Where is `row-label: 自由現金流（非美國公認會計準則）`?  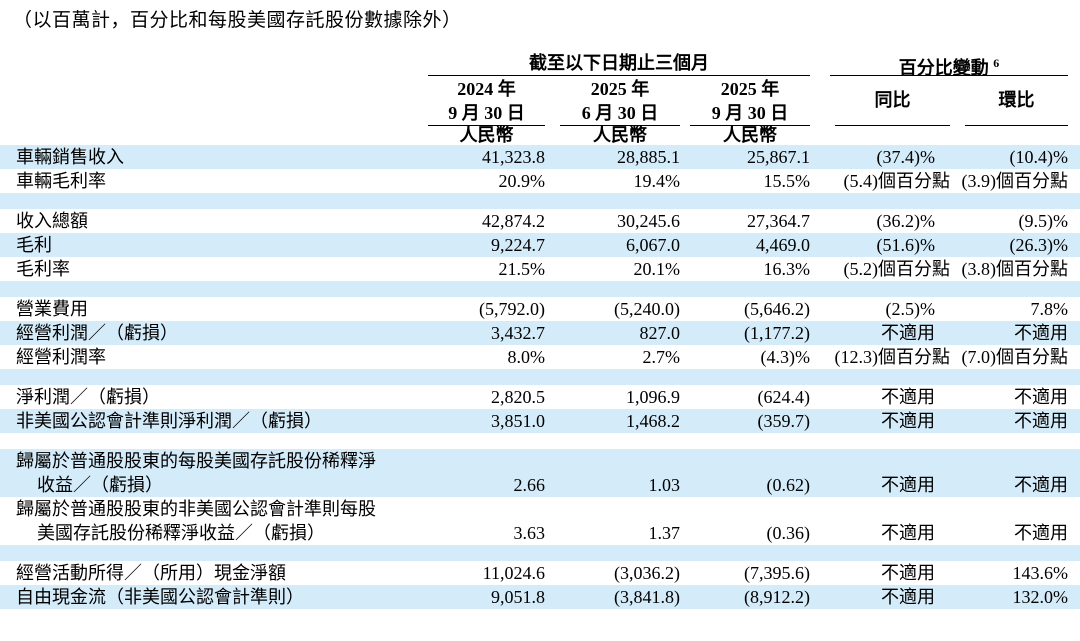
row-label: 自由現金流（非美國公認會計準則） is located at coordinates (160, 597).